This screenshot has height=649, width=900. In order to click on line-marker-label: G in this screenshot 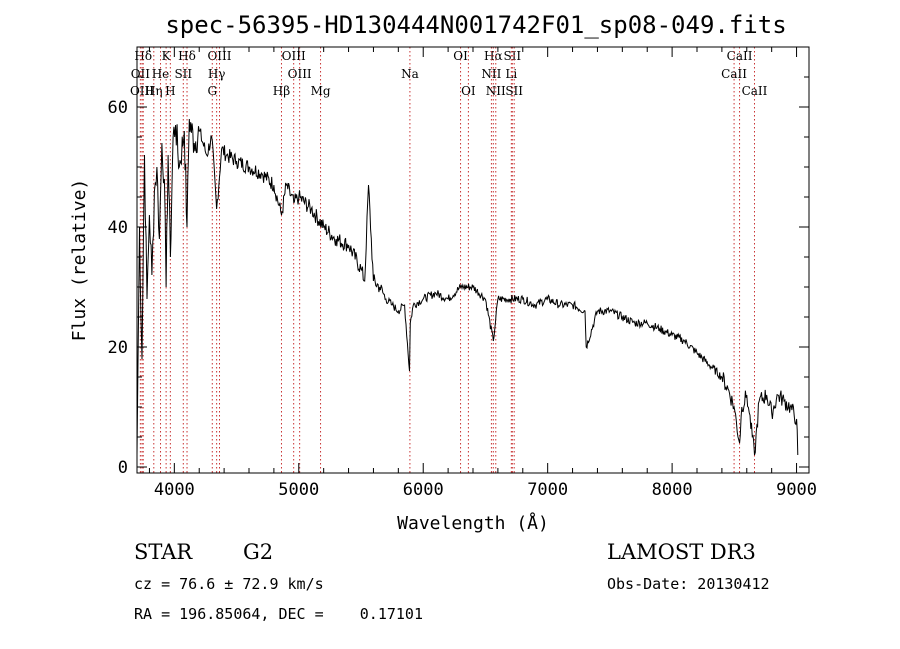, I will do `click(212, 91)`.